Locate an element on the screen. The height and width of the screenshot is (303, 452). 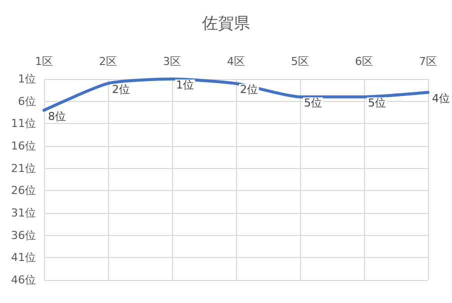
y-tick-label: 21位 is located at coordinates (23, 168).